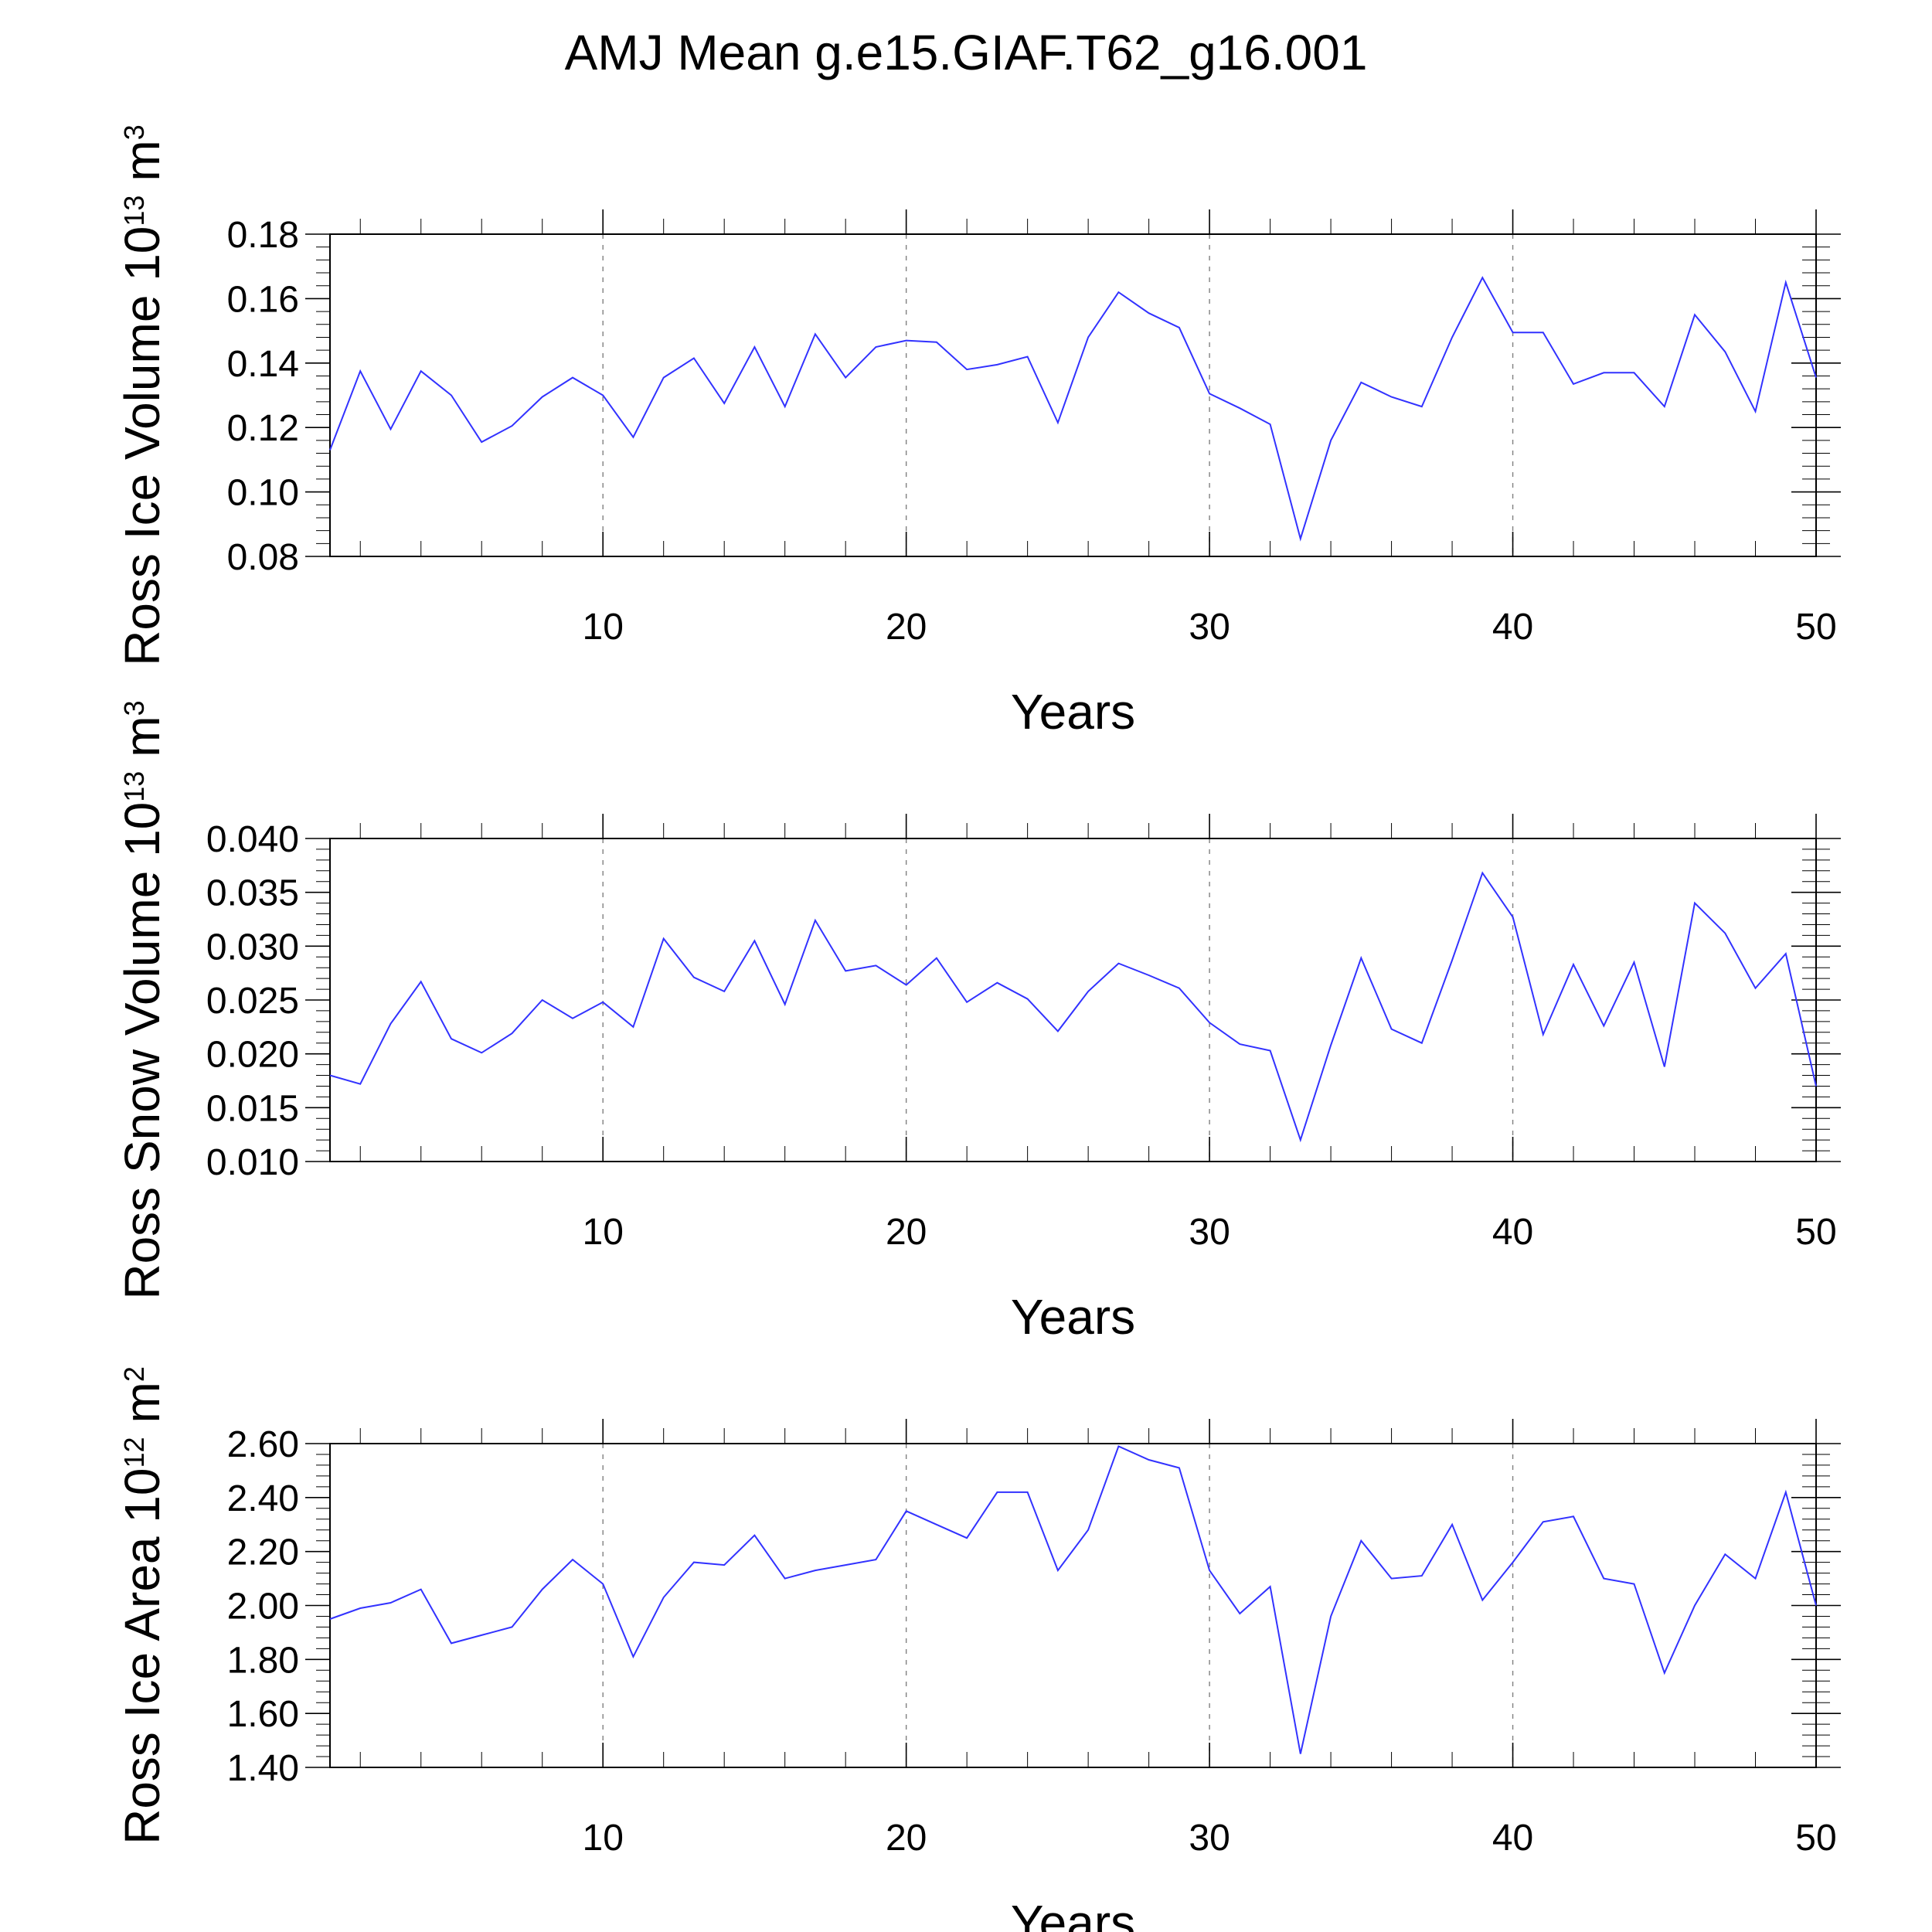 This screenshot has height=1932, width=1932. Describe the element at coordinates (263, 236) in the screenshot. I see `y-tick-label: 0.18` at that location.